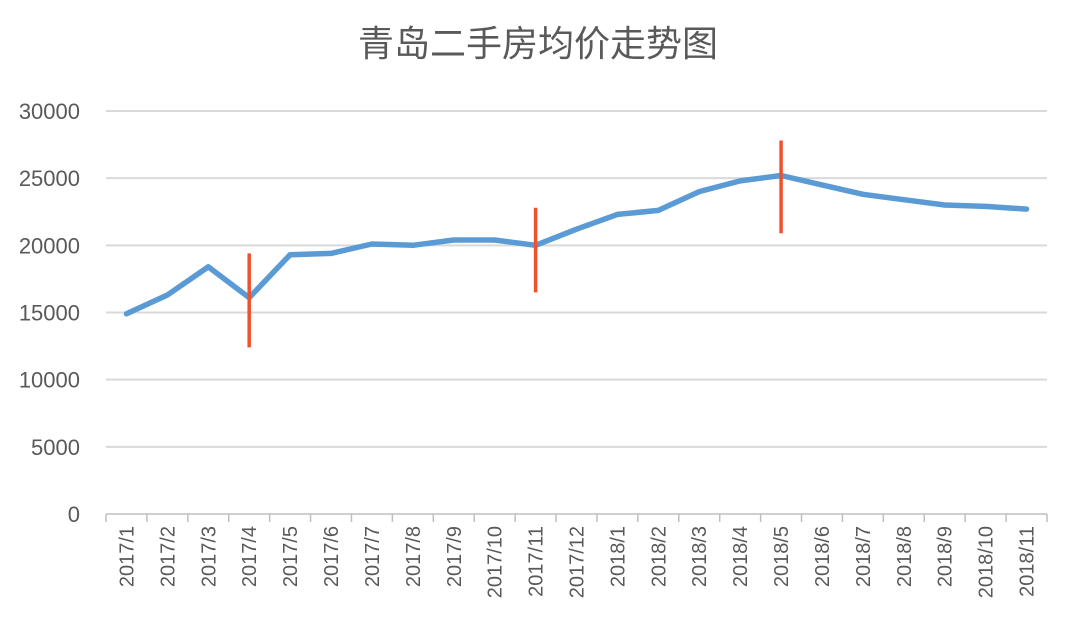 The width and height of the screenshot is (1080, 639). What do you see at coordinates (49, 245) in the screenshot?
I see `y-tick-label: 20000` at bounding box center [49, 245].